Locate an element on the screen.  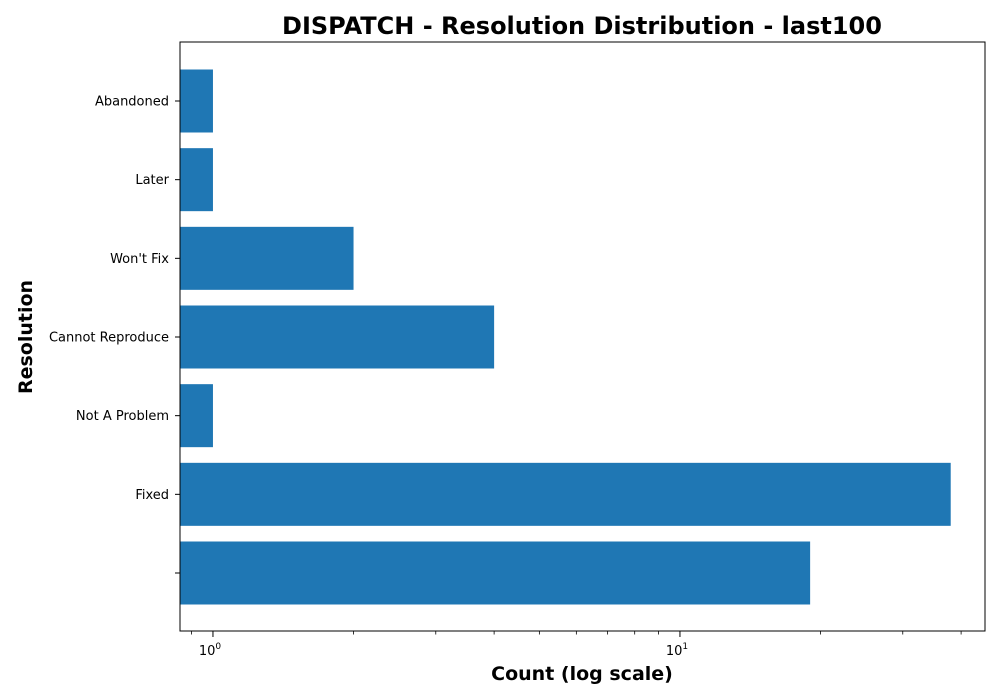
bar-not-a-problem is located at coordinates (196, 416).